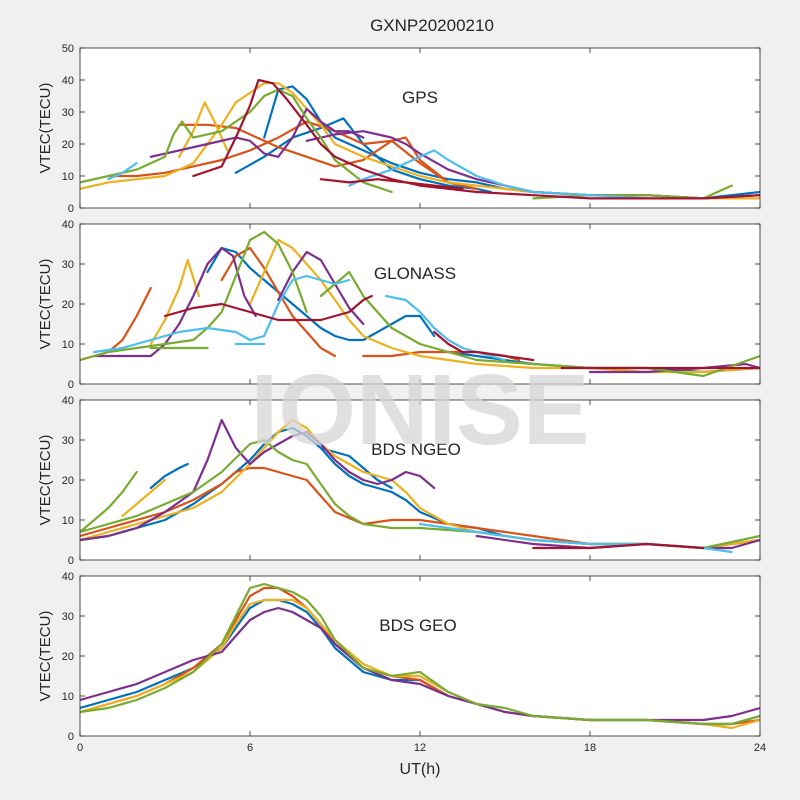 This screenshot has width=800, height=800. Describe the element at coordinates (420, 97) in the screenshot. I see `panel-label: GPS` at that location.